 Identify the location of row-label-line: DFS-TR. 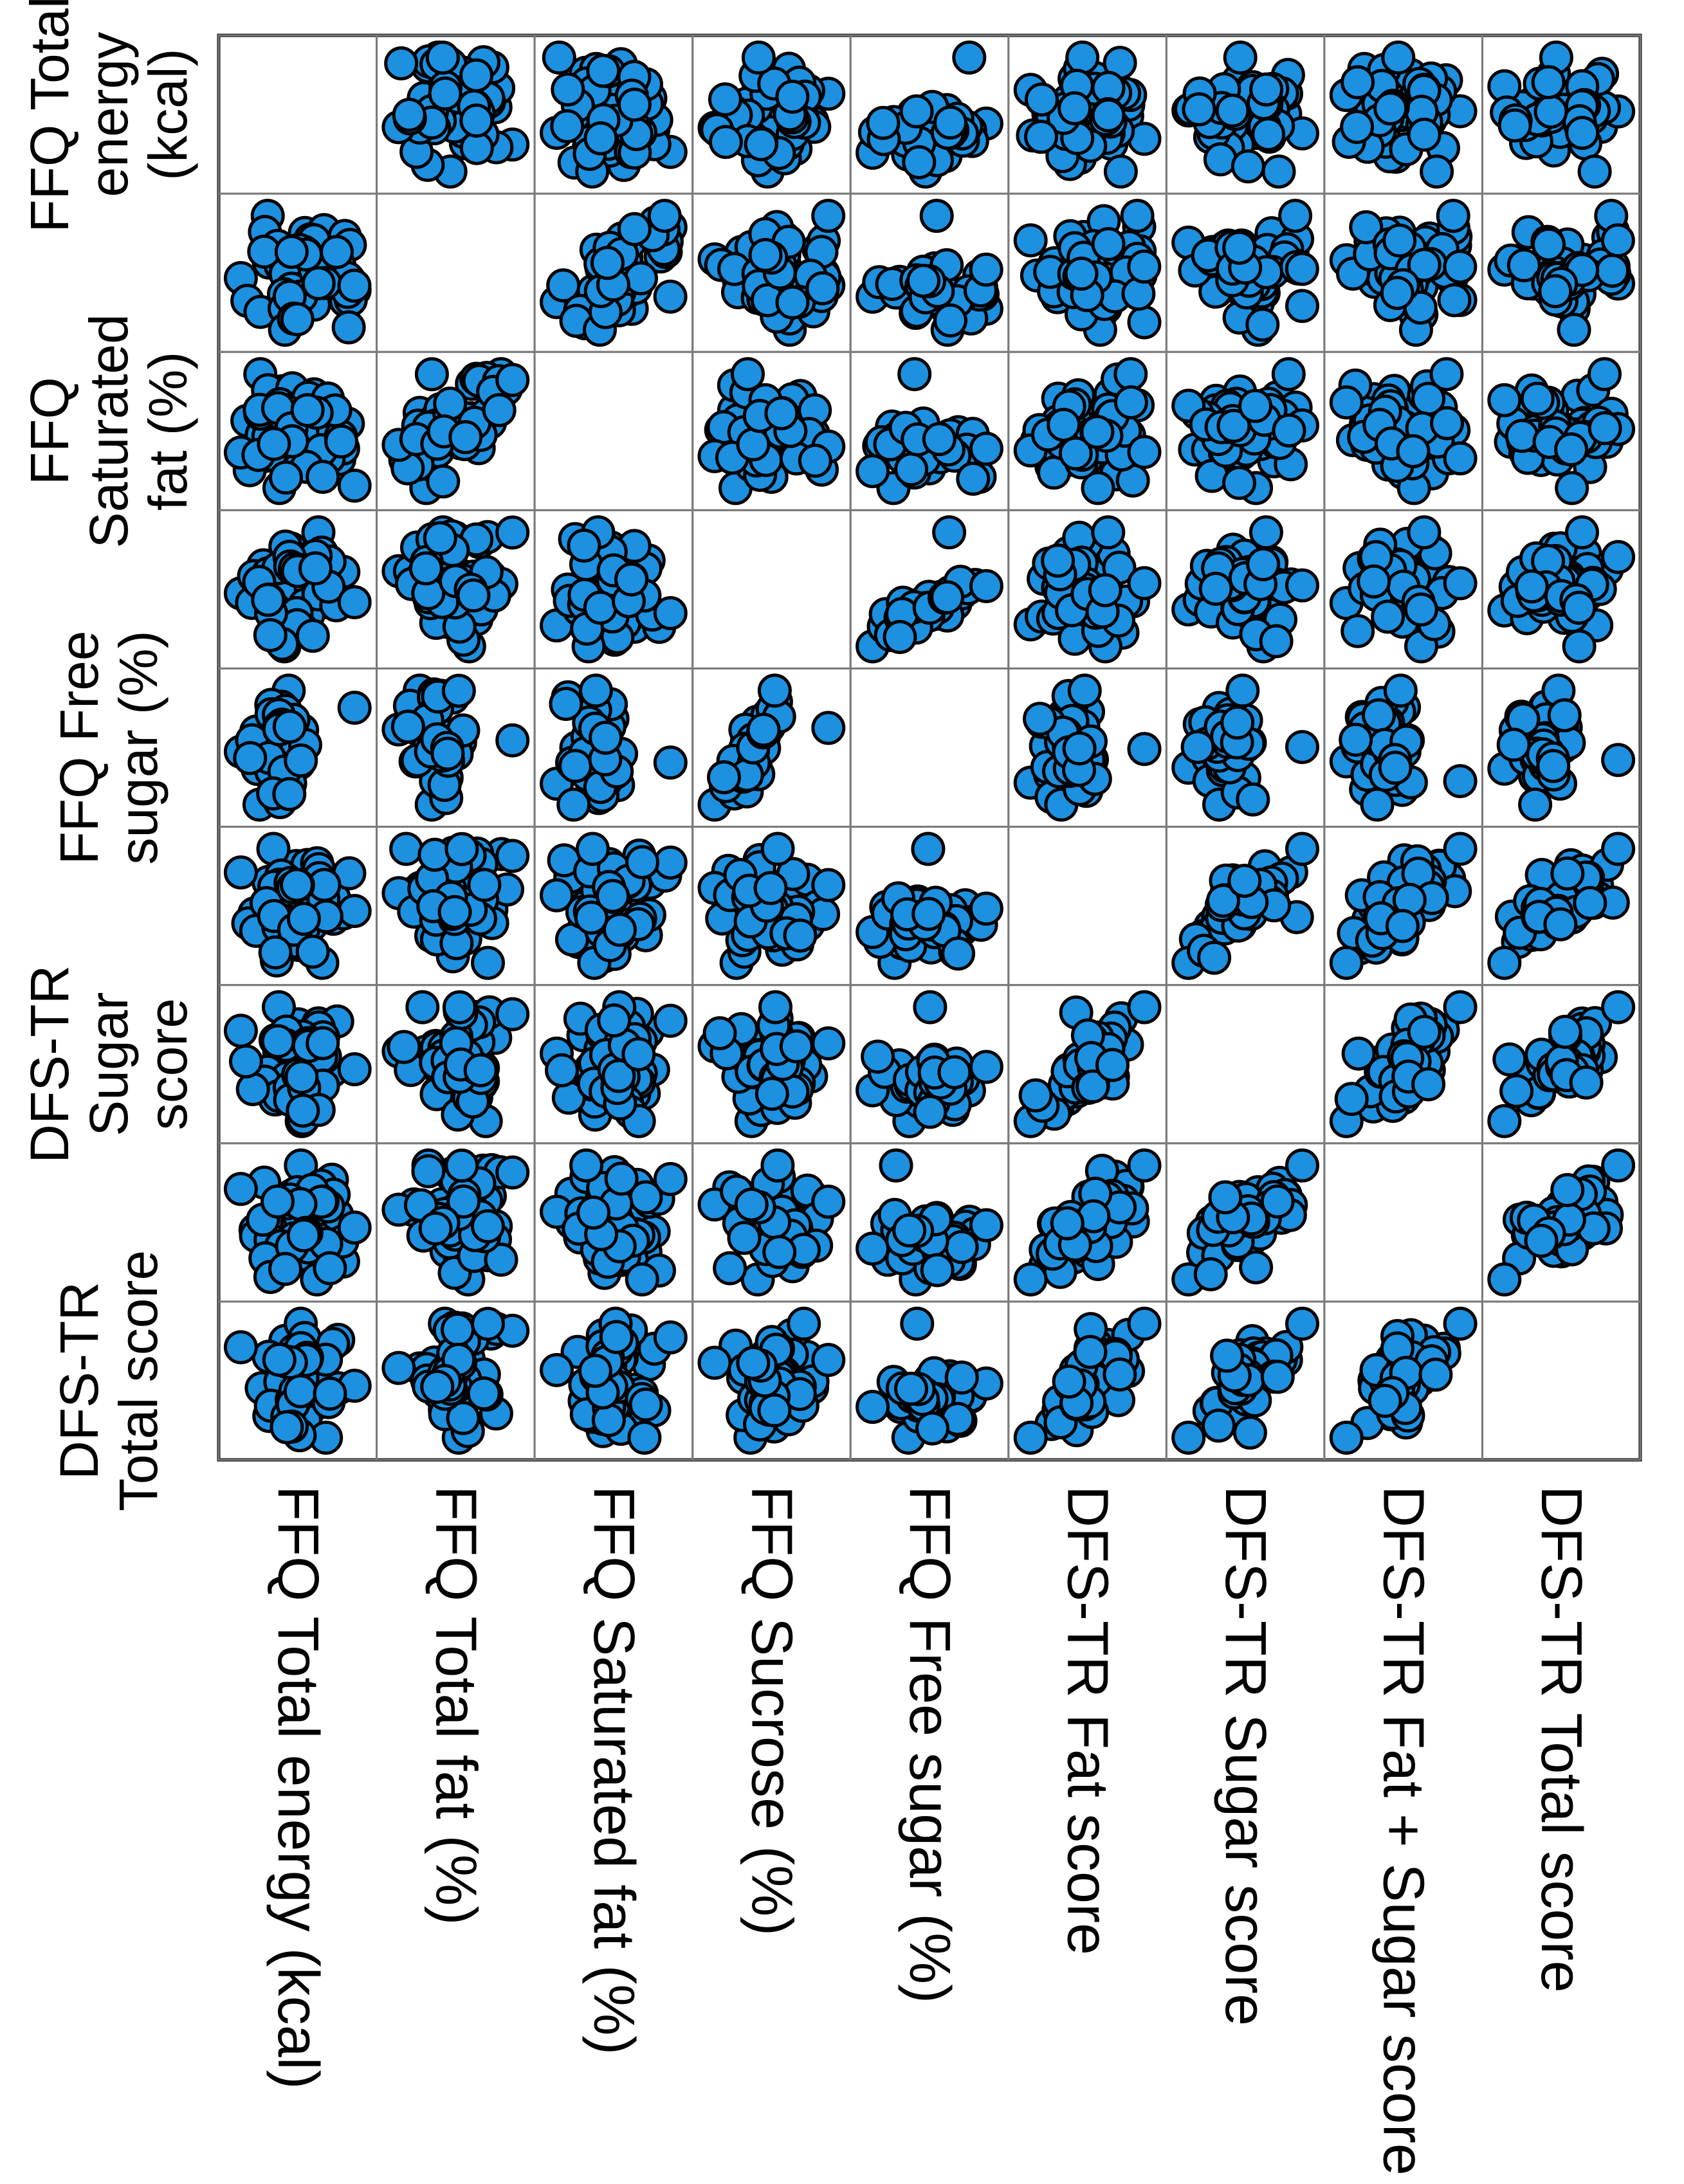
(79, 1381).